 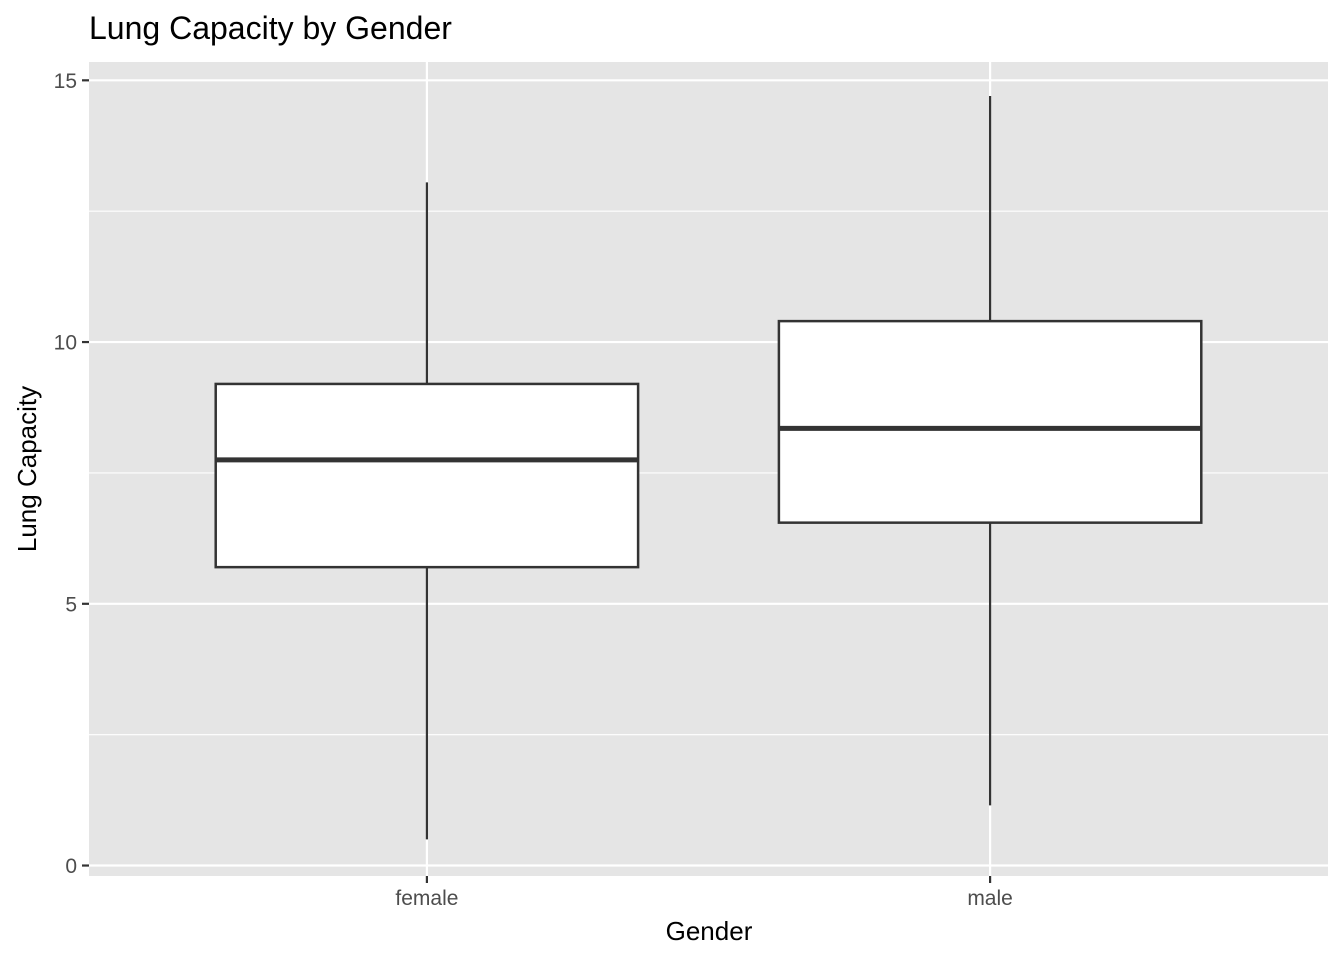 I want to click on x-tick-label-male: male, so click(x=990, y=898).